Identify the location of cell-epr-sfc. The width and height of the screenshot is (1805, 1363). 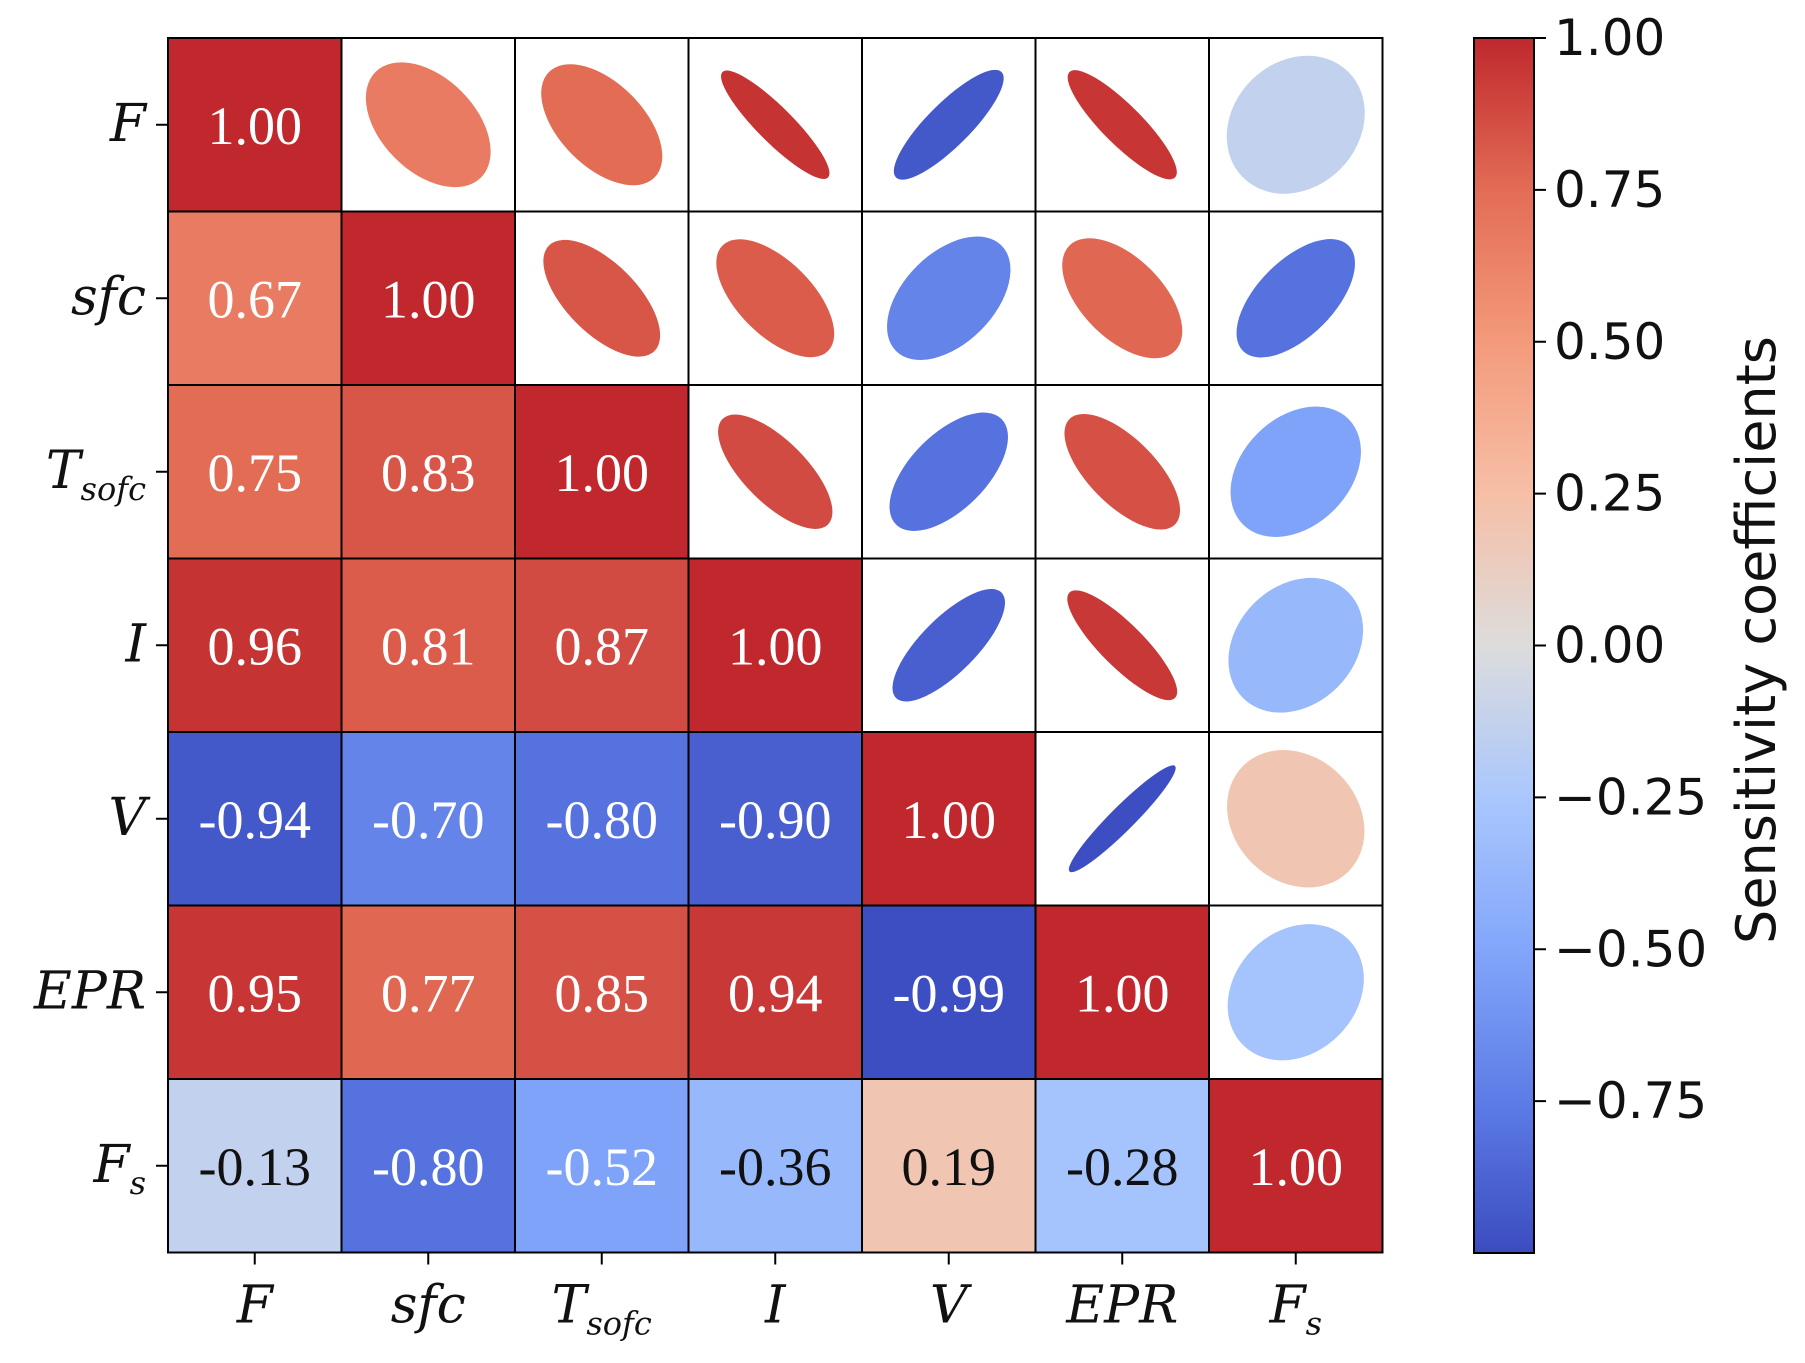
(428, 992).